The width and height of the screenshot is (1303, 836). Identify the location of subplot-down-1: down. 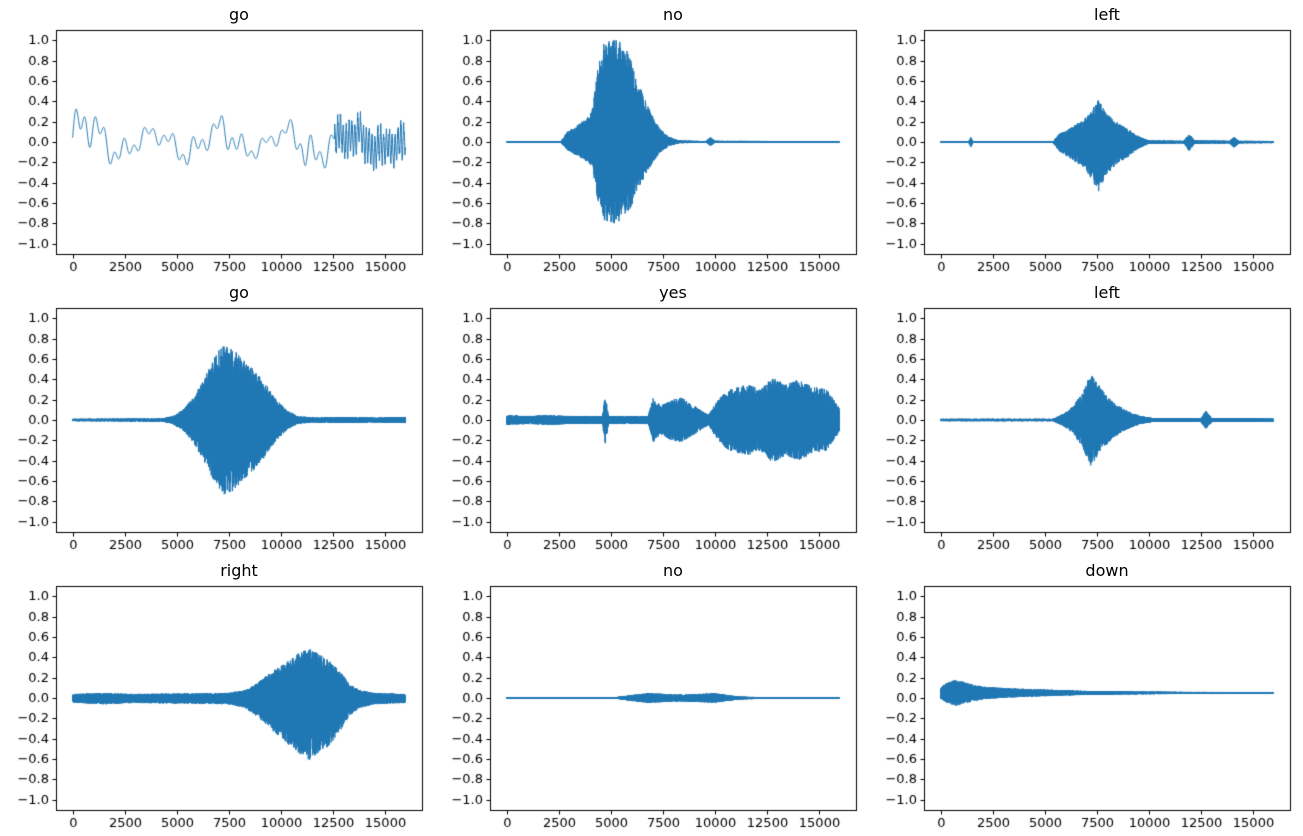
(1085, 695).